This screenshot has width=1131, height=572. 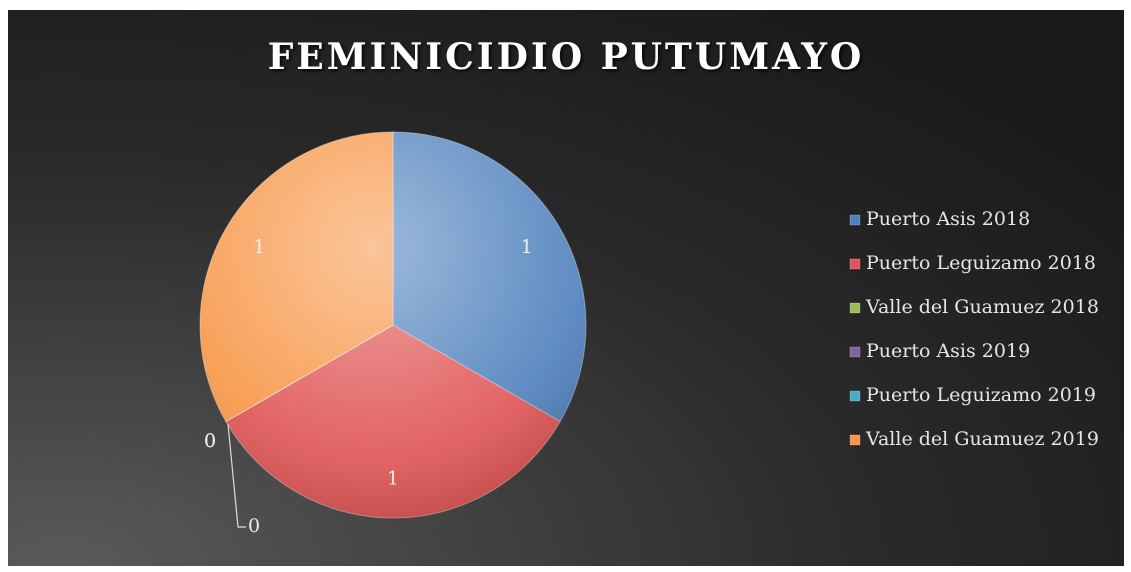 What do you see at coordinates (982, 439) in the screenshot?
I see `legend-label: Valle del Guamuez 2019` at bounding box center [982, 439].